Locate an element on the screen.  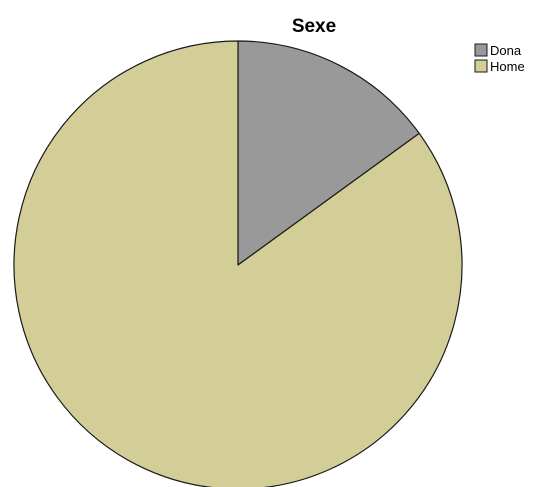
legend-label-home: Home is located at coordinates (507, 66).